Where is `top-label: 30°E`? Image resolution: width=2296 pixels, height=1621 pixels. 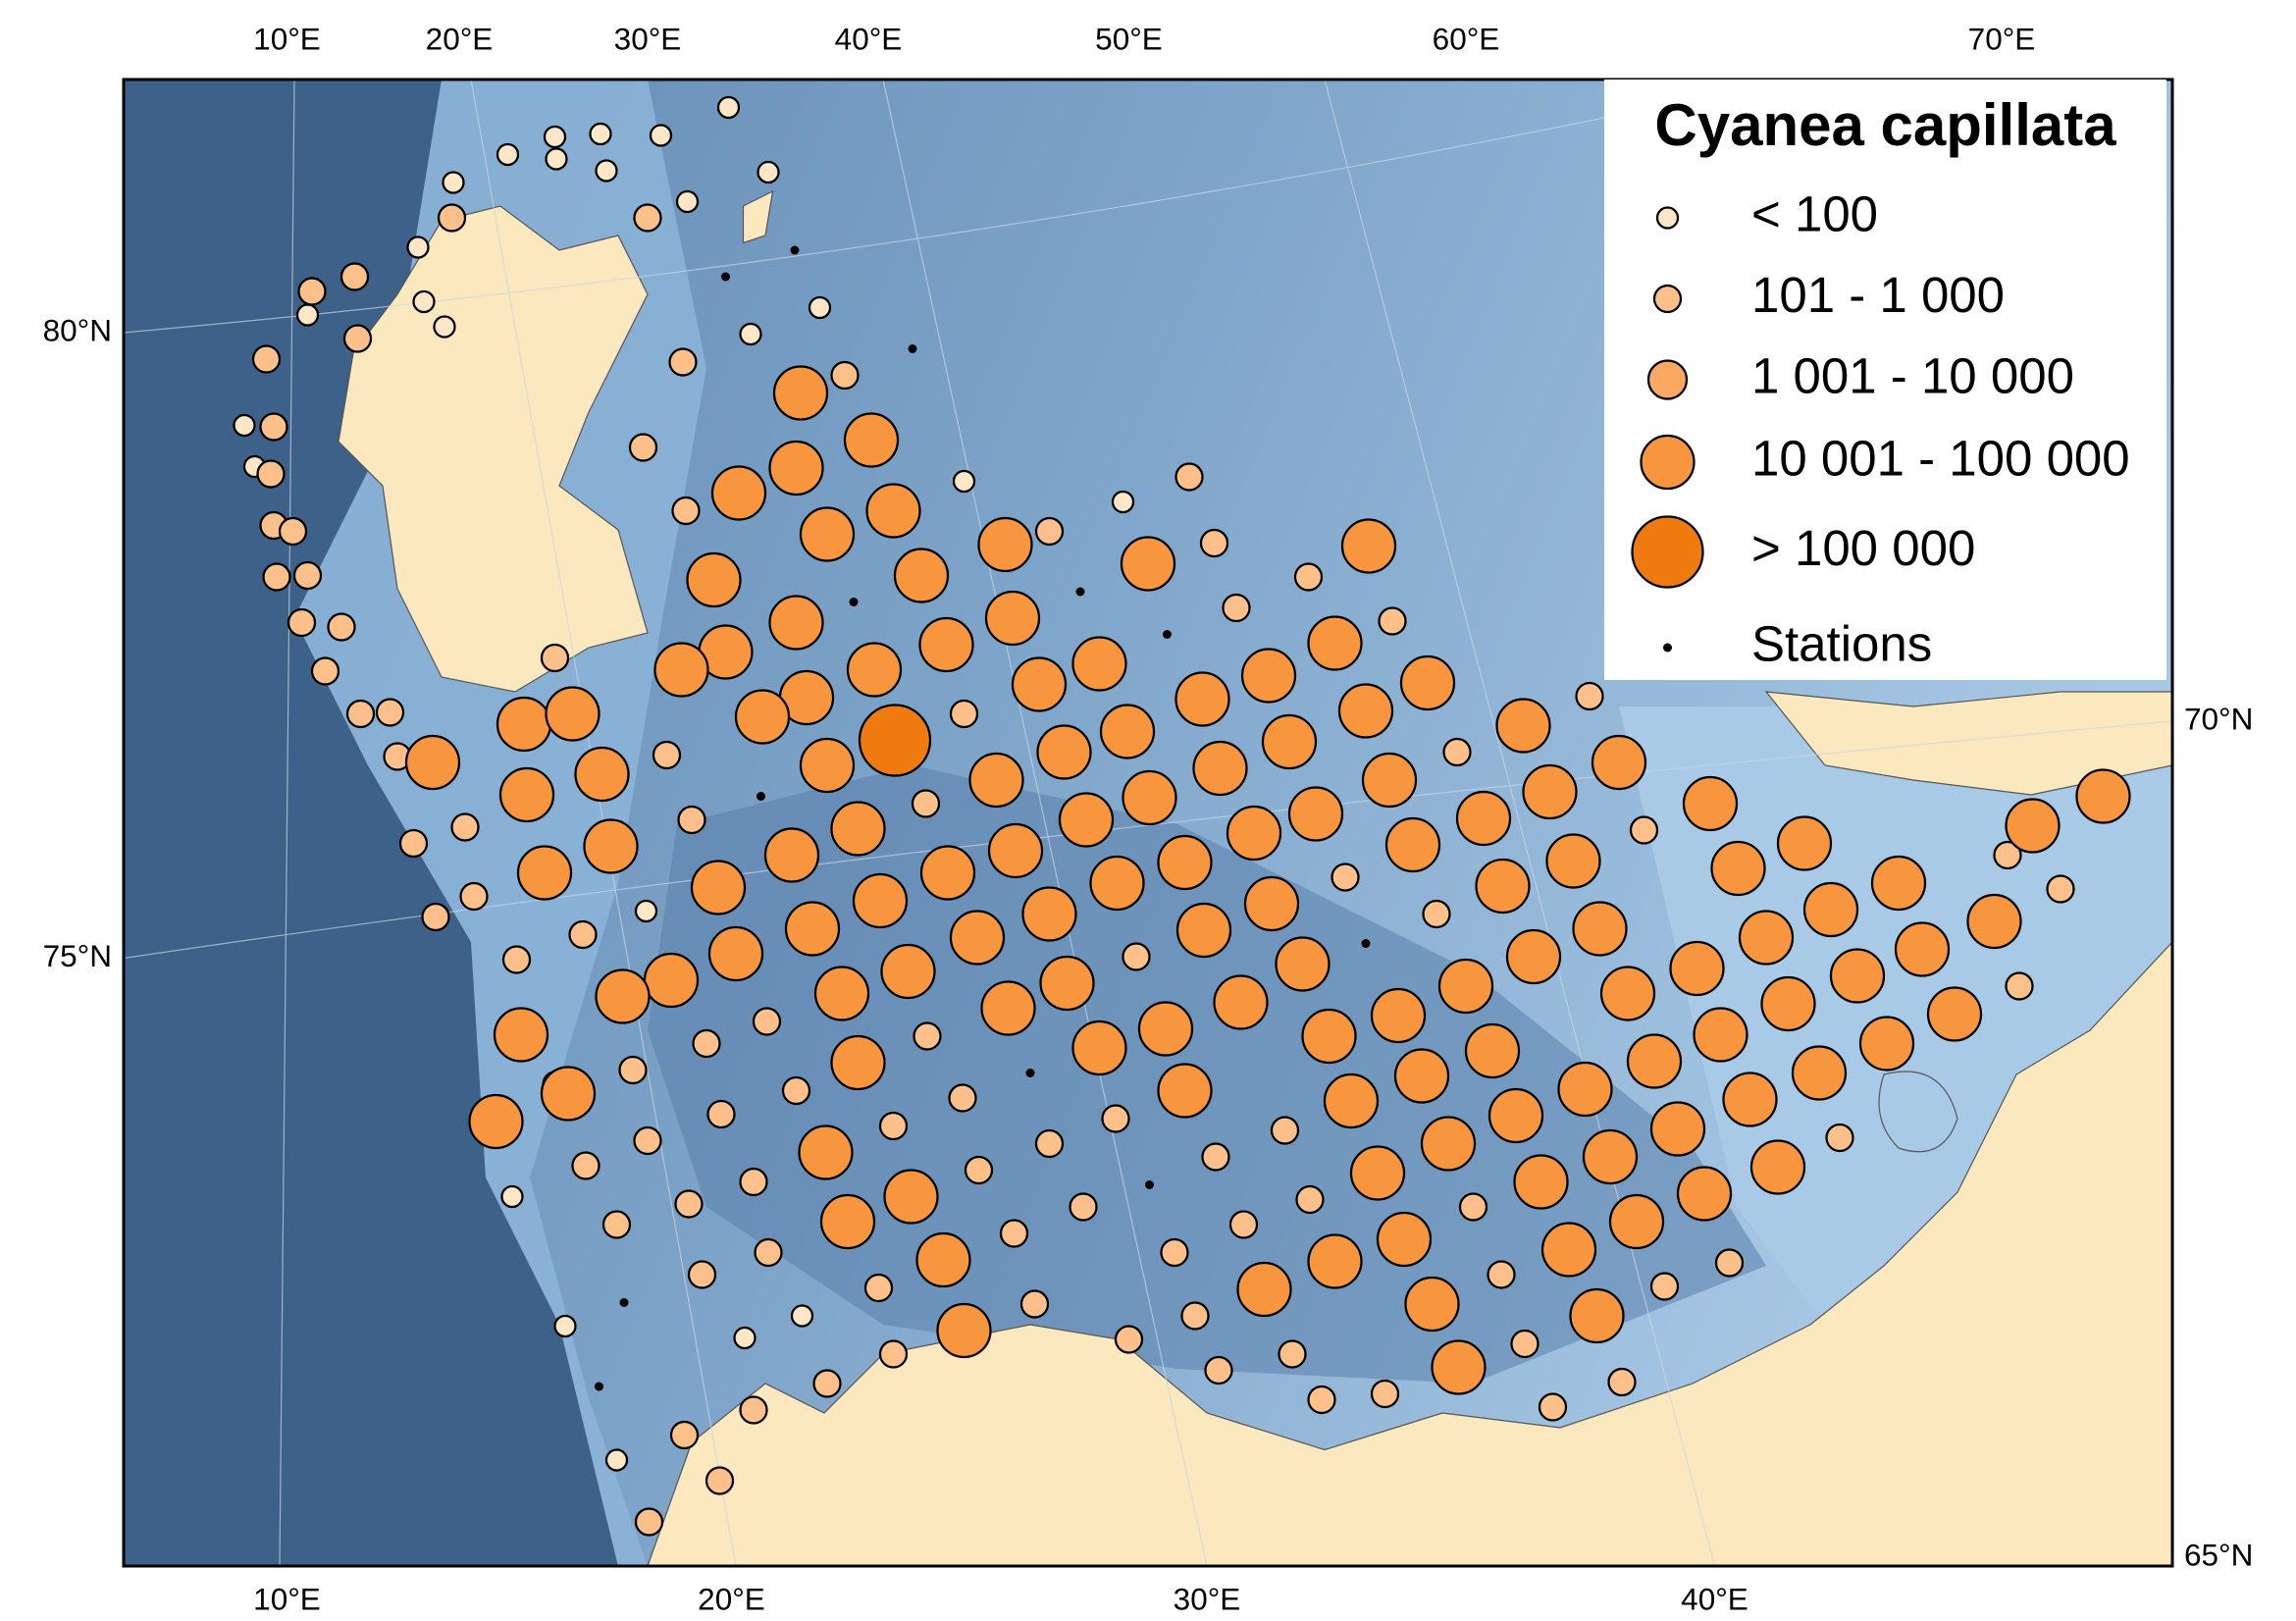 top-label: 30°E is located at coordinates (648, 38).